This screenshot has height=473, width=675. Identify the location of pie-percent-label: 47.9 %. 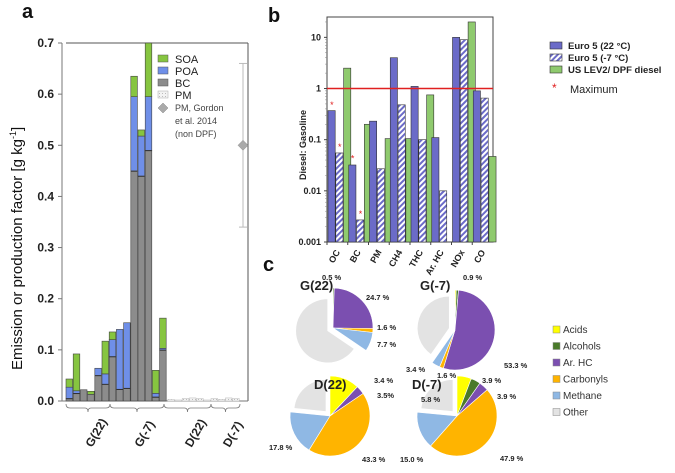
(512, 458).